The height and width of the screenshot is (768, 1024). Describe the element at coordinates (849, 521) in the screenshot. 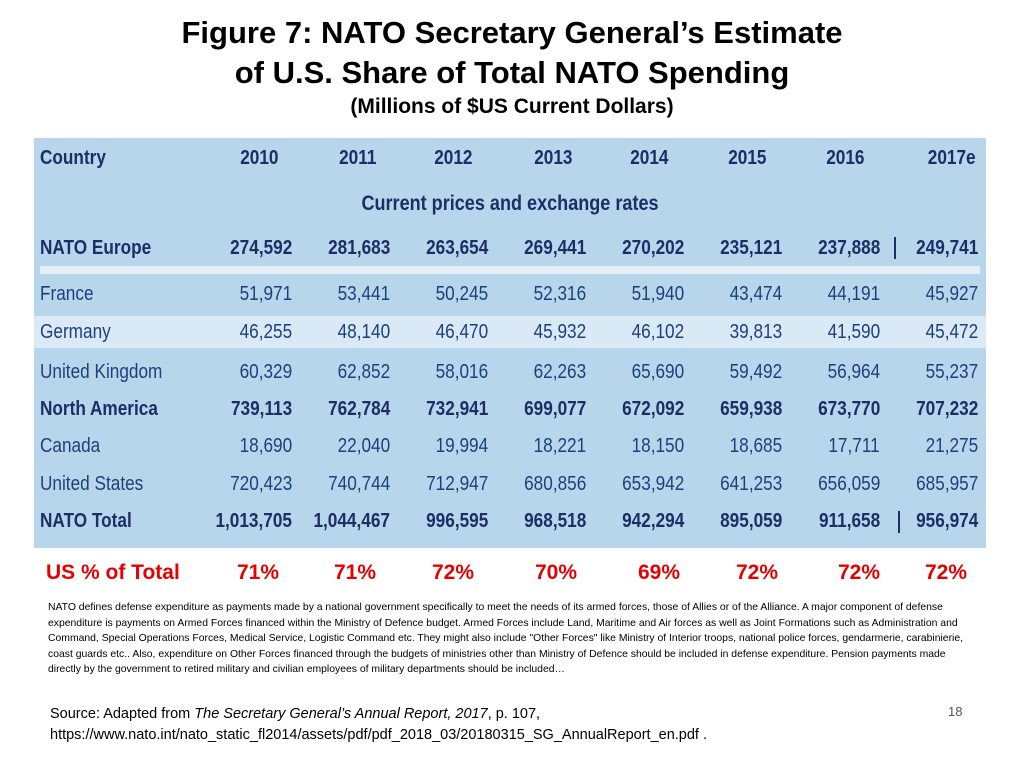

I see `row-value: 911,658` at that location.